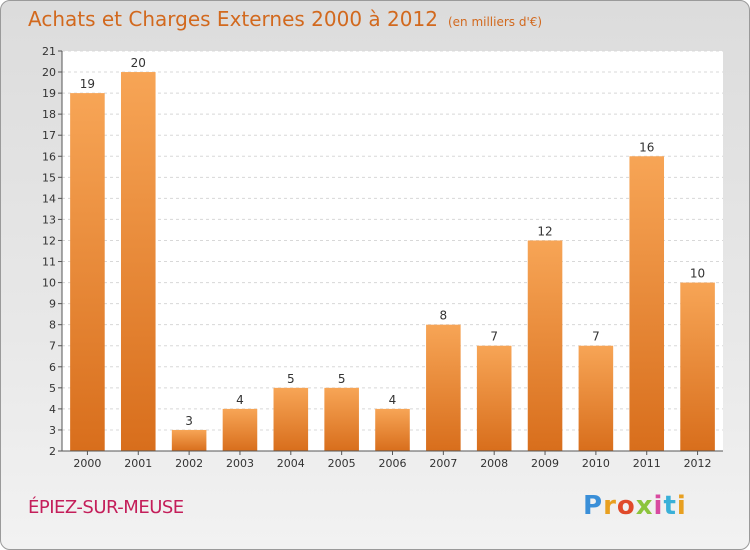 The width and height of the screenshot is (750, 550). Describe the element at coordinates (52, 451) in the screenshot. I see `y-tick-label: 2` at that location.